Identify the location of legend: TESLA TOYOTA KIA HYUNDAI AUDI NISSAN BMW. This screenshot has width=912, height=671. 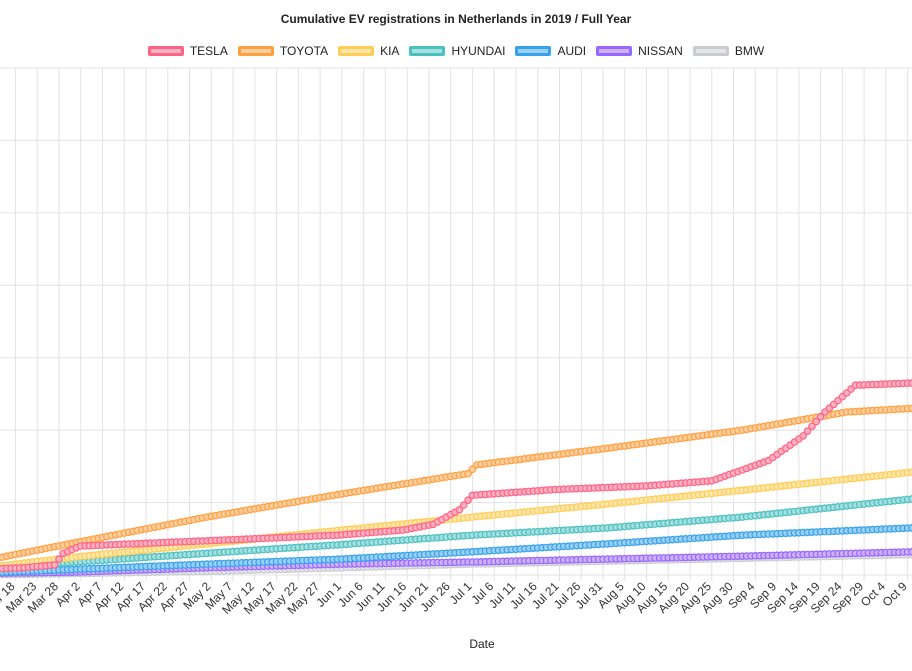
(456, 51).